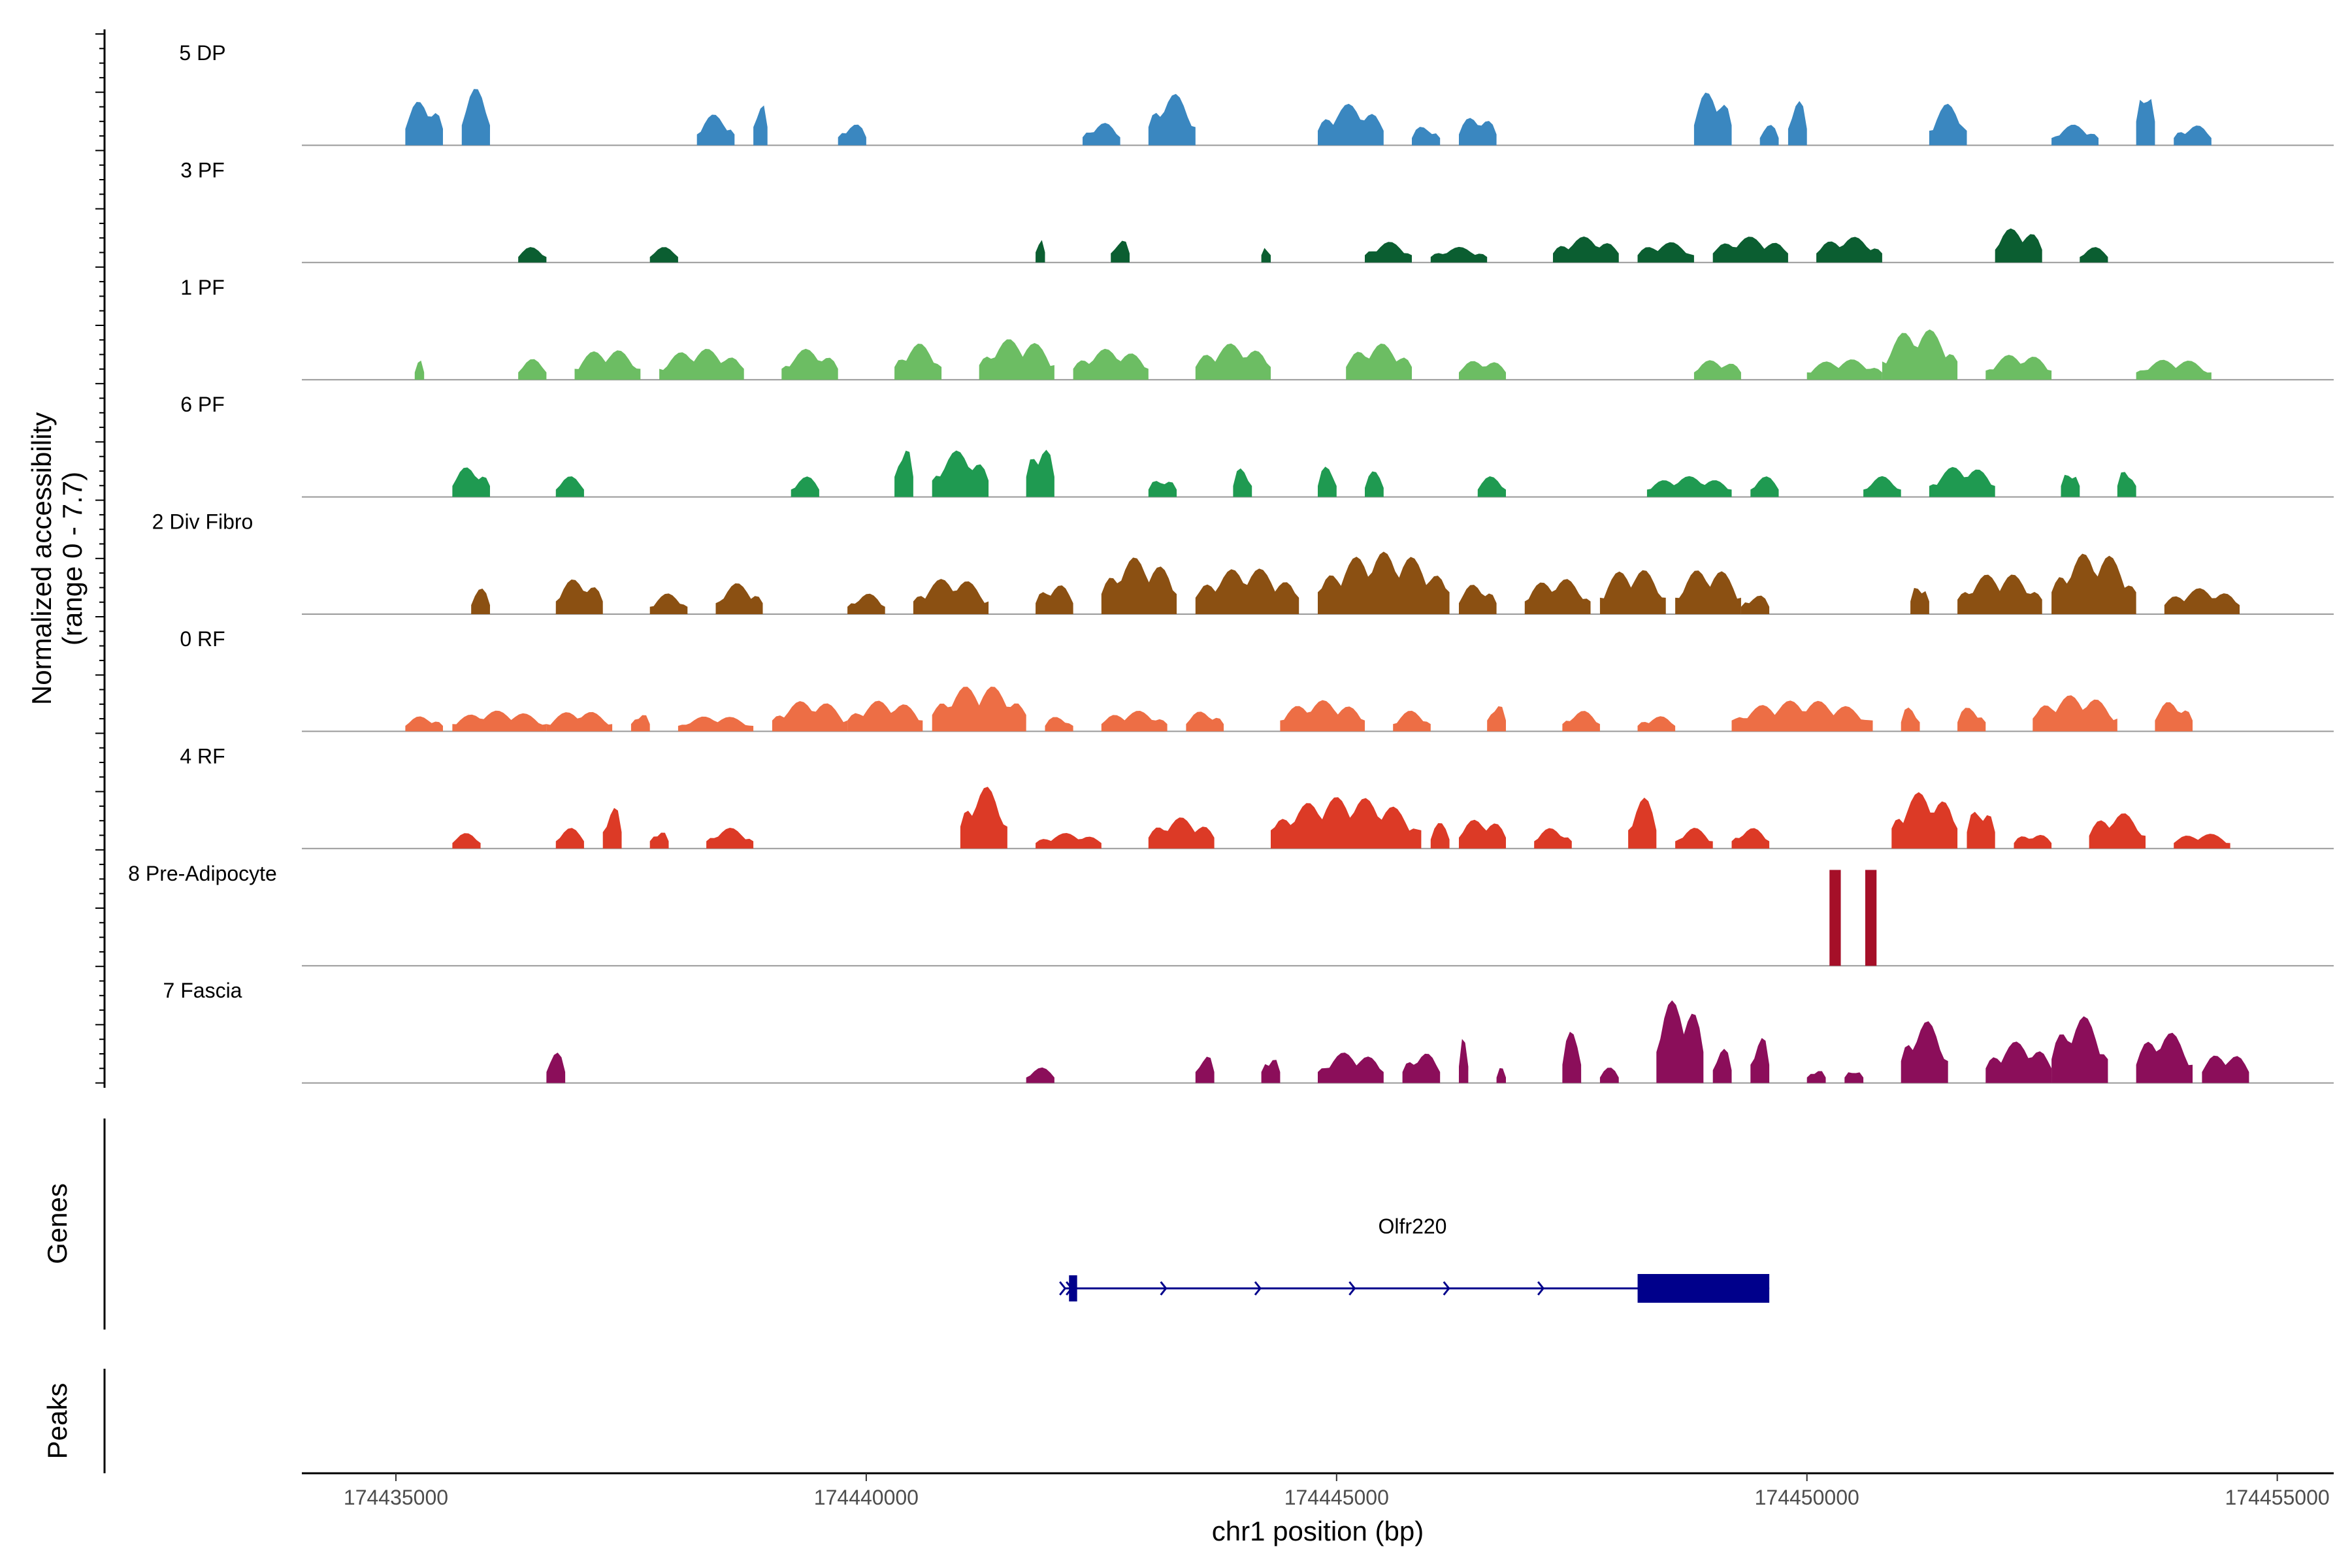 The image size is (2352, 1568). I want to click on y-axis-ticks, so click(100, 558).